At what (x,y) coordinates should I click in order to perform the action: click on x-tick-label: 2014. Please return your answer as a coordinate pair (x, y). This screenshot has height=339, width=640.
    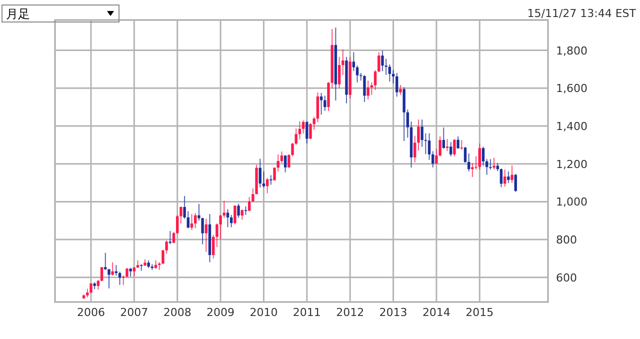
    Looking at the image, I should click on (436, 312).